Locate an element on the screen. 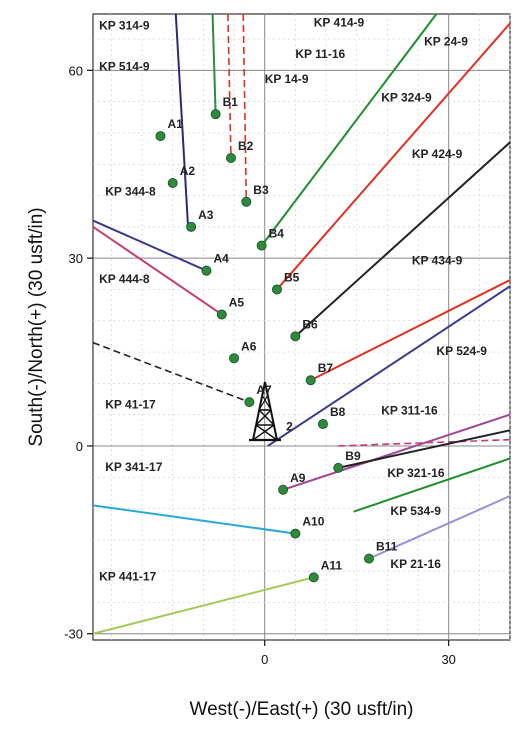 The image size is (523, 729). well-marker-a4 is located at coordinates (206, 270).